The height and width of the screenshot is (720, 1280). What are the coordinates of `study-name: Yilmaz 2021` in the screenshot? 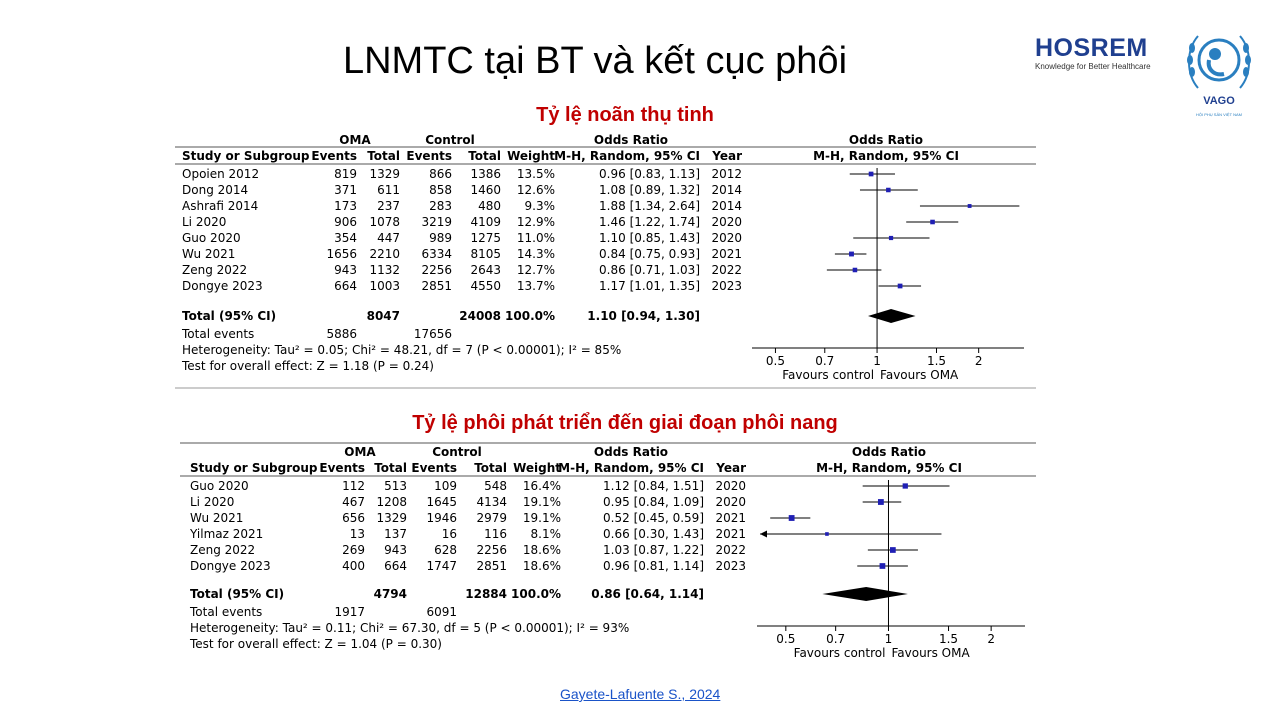 It's located at (226, 534).